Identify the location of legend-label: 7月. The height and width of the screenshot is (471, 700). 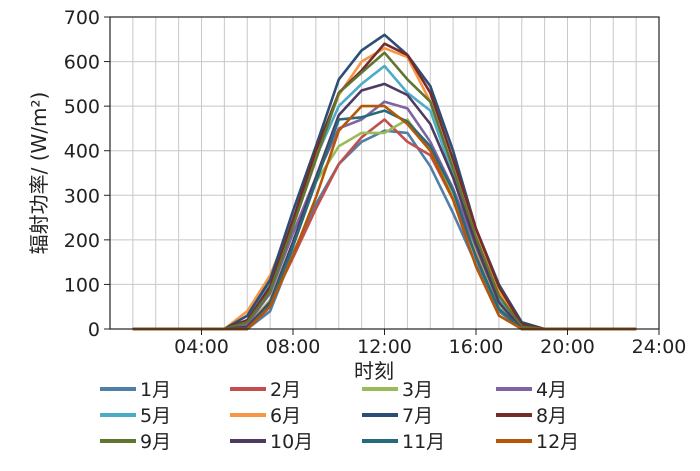
(417, 416).